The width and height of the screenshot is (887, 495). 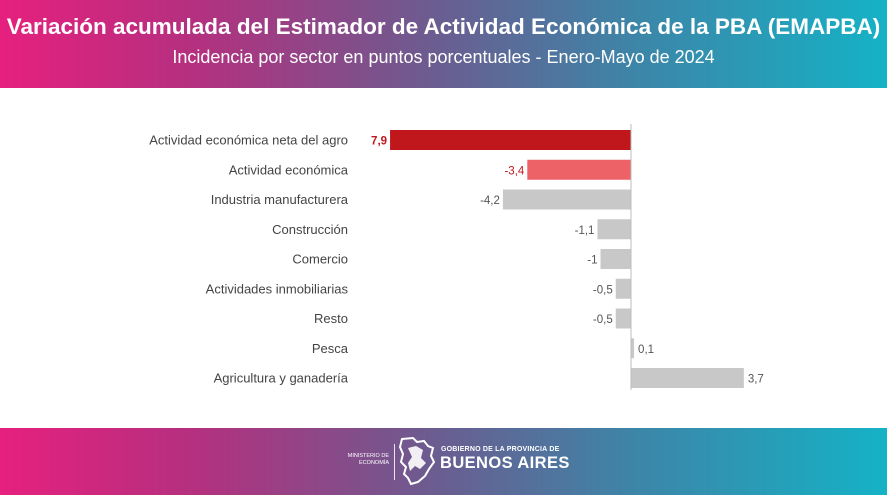 What do you see at coordinates (379, 142) in the screenshot?
I see `value-label: 7,9` at bounding box center [379, 142].